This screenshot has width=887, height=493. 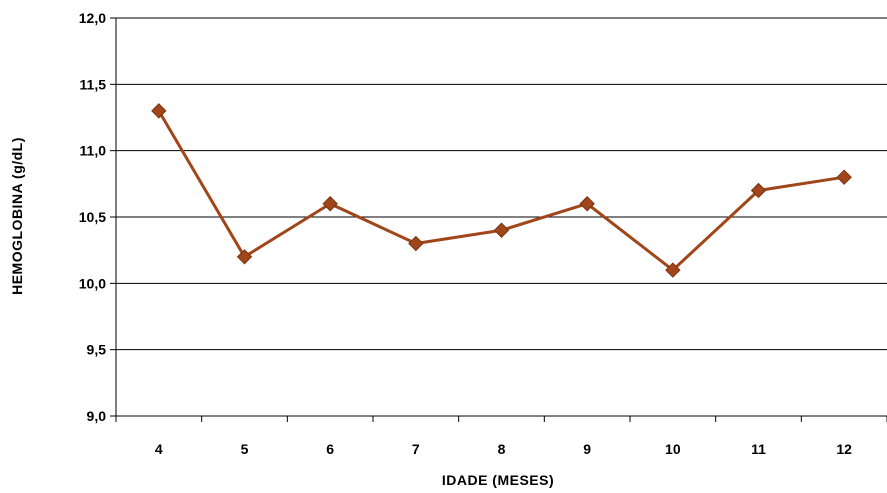 I want to click on x-tick-labels: 4 5 6 7 8 9 10 11 12, so click(x=503, y=449).